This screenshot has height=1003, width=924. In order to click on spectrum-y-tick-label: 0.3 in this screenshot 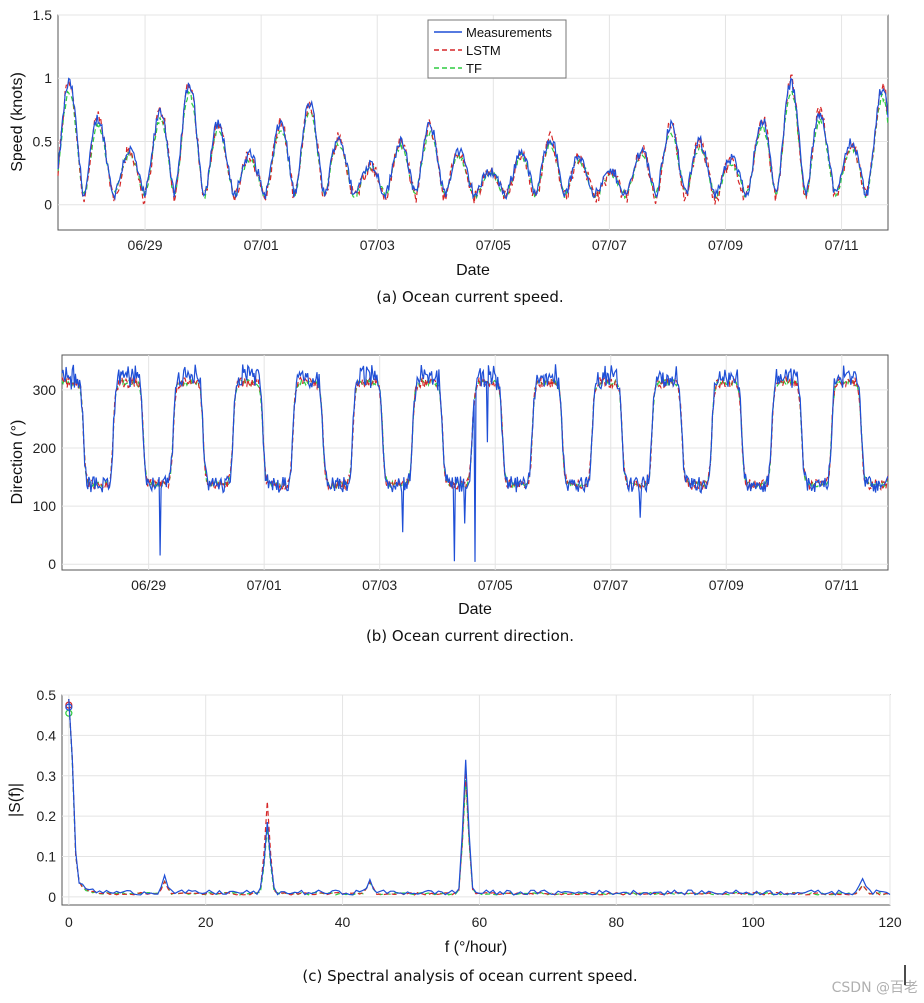, I will do `click(47, 776)`.